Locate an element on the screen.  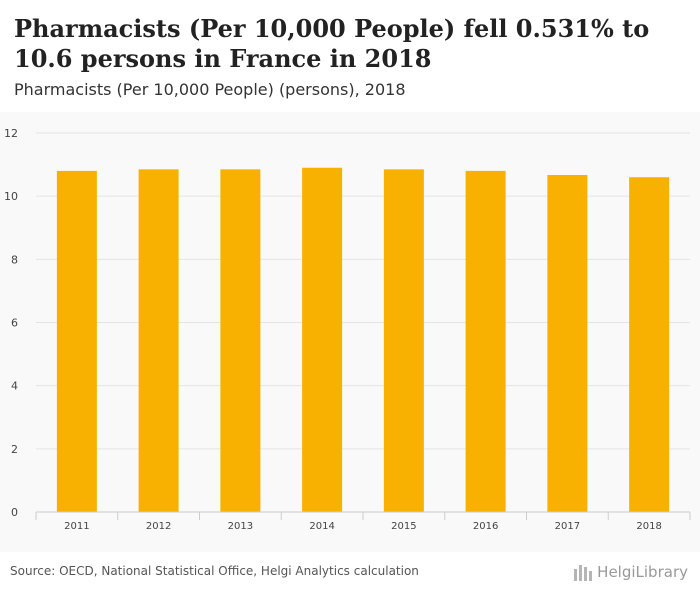
x-tick-label: 2013 is located at coordinates (240, 526).